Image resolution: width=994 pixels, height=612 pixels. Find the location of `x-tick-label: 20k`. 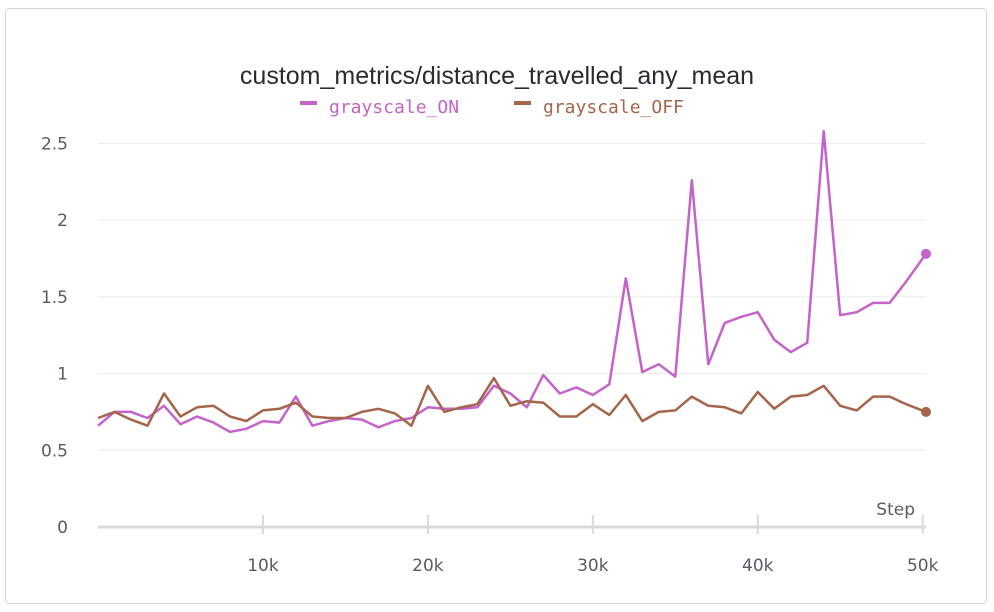

x-tick-label: 20k is located at coordinates (428, 566).